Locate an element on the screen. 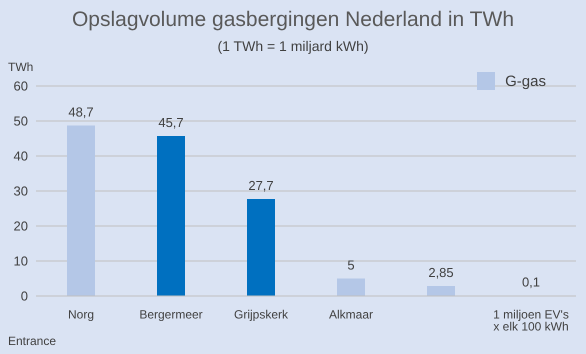  y-tick-label: 50 is located at coordinates (21, 121).